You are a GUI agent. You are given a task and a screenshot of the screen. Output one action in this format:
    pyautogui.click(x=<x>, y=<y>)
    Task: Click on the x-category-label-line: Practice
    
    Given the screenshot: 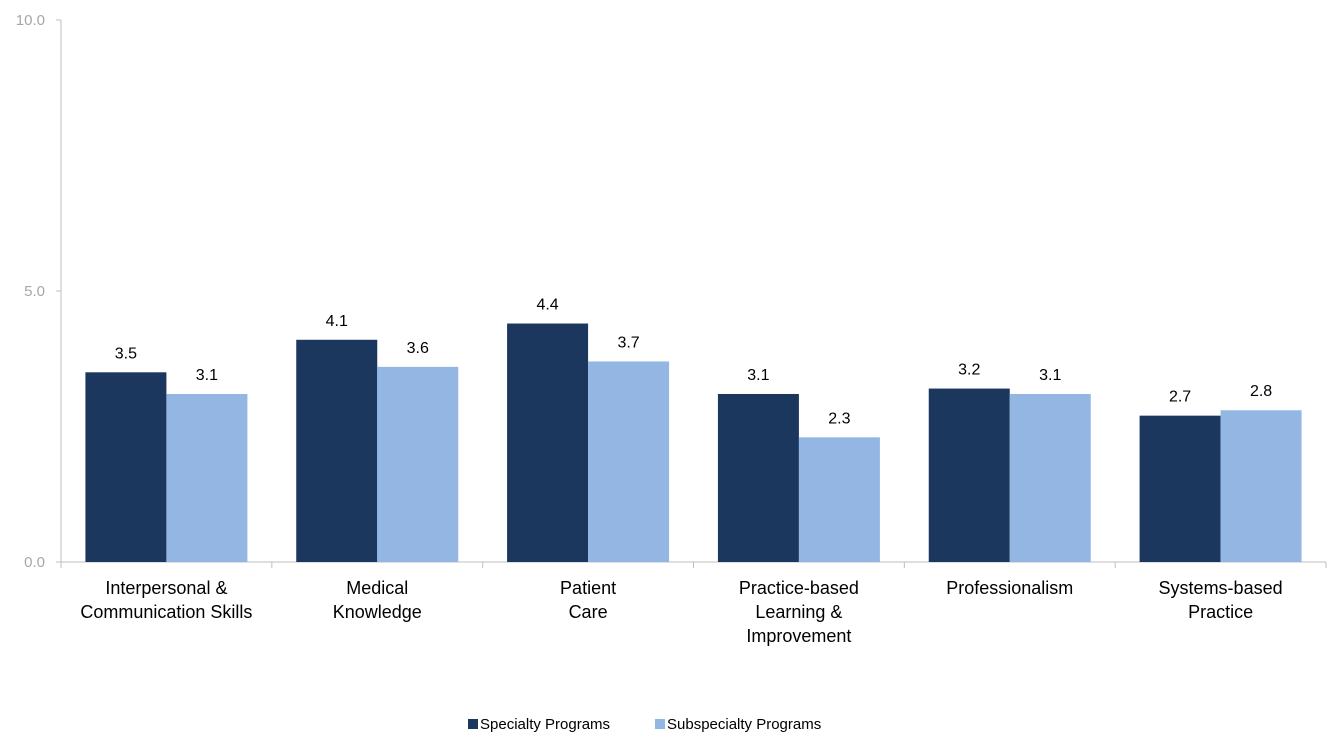 What is the action you would take?
    pyautogui.click(x=1220, y=612)
    